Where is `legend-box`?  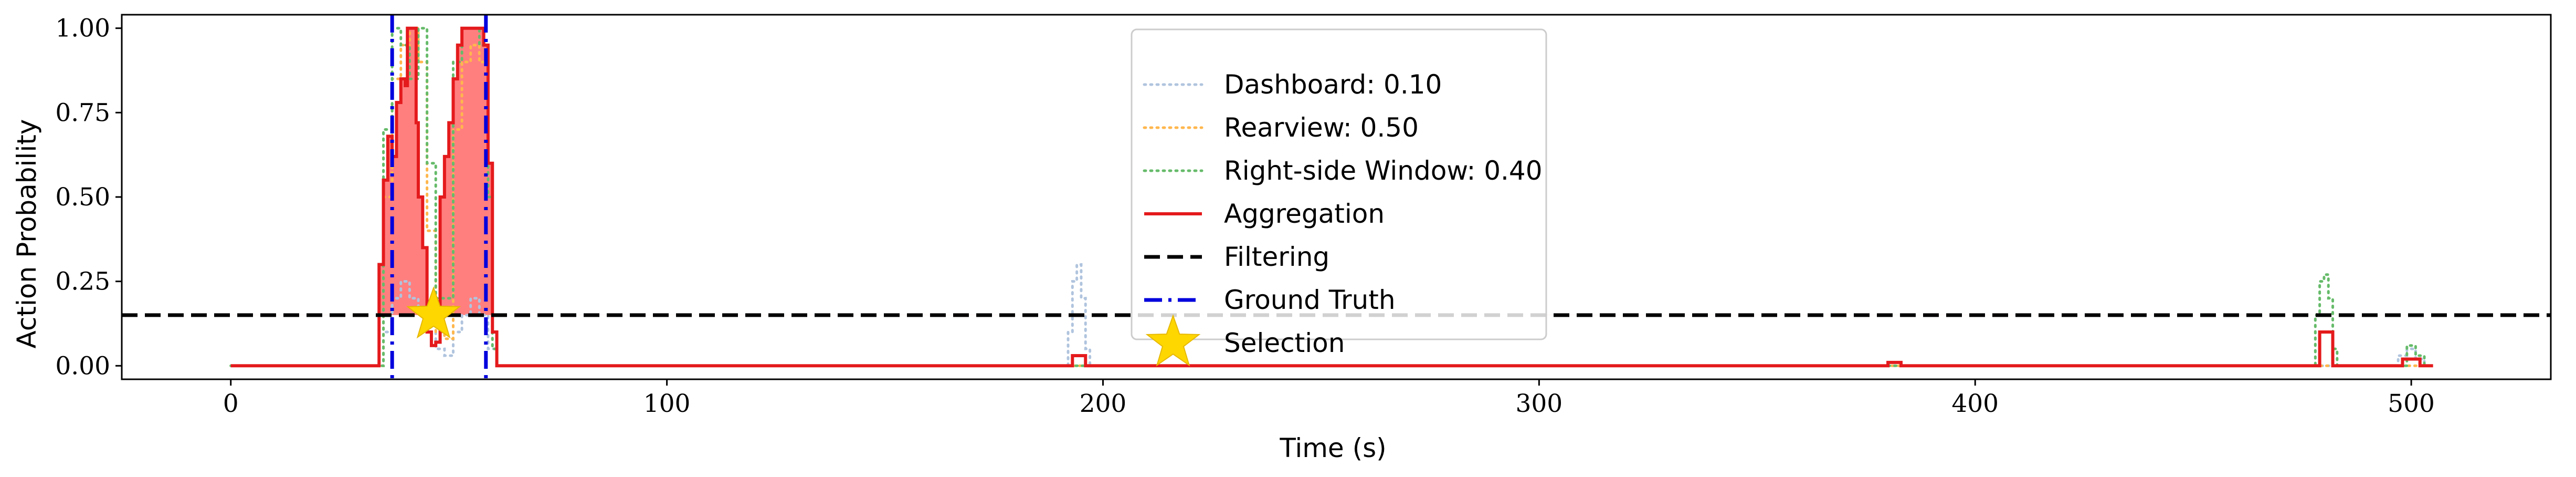 legend-box is located at coordinates (1339, 184).